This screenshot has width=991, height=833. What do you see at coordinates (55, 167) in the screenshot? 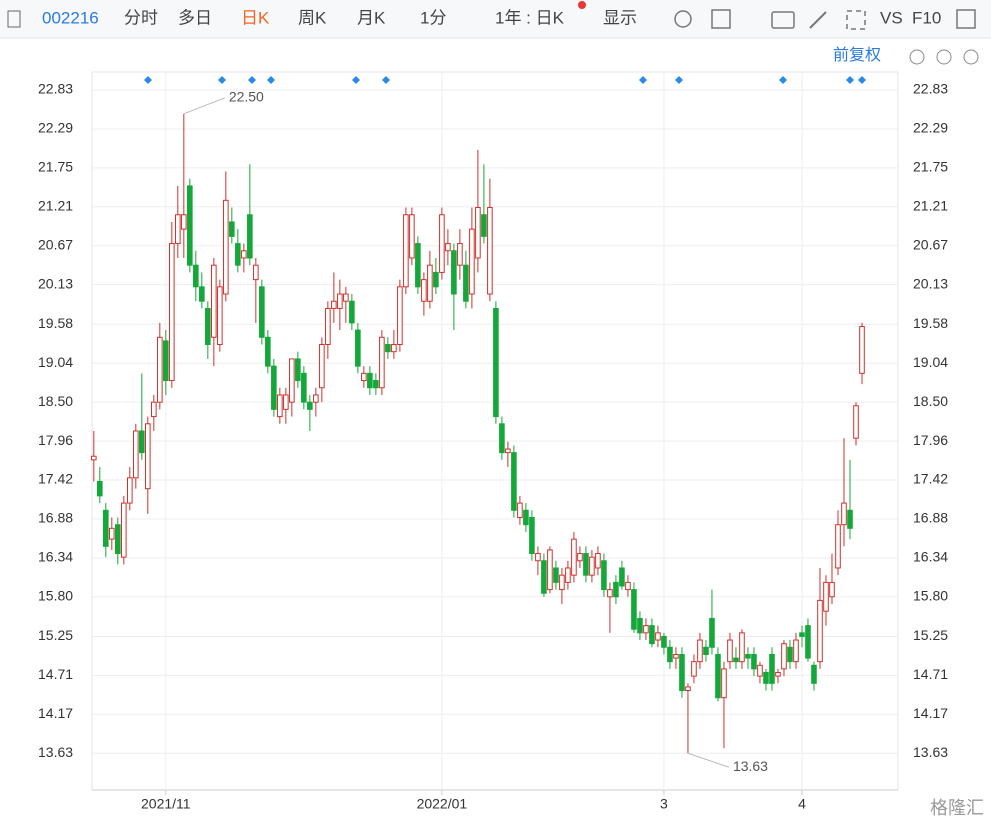
I see `y-tick-label: 21.75` at bounding box center [55, 167].